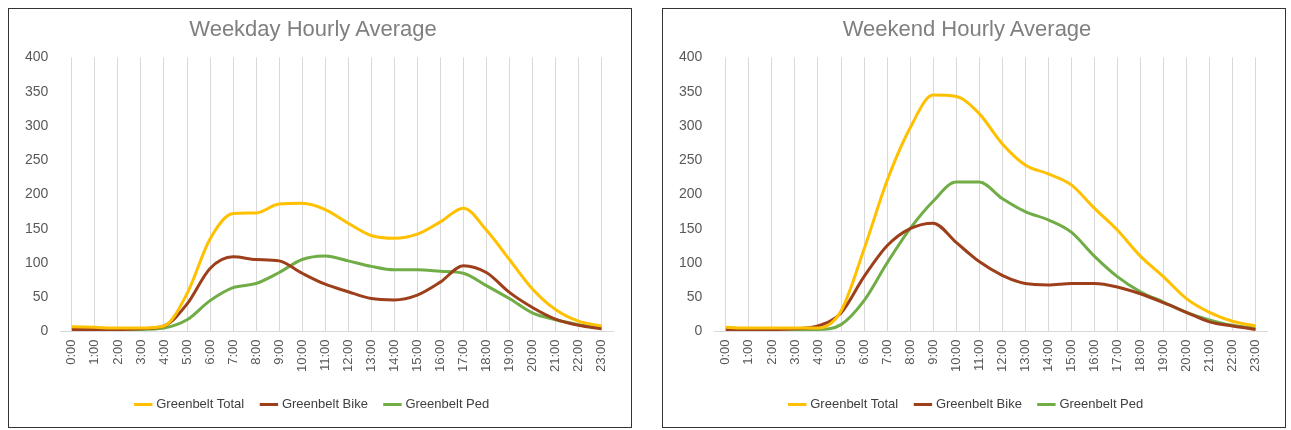 The width and height of the screenshot is (1291, 430). Describe the element at coordinates (313, 29) in the screenshot. I see `chart-title: Weekday Hourly Average` at that location.